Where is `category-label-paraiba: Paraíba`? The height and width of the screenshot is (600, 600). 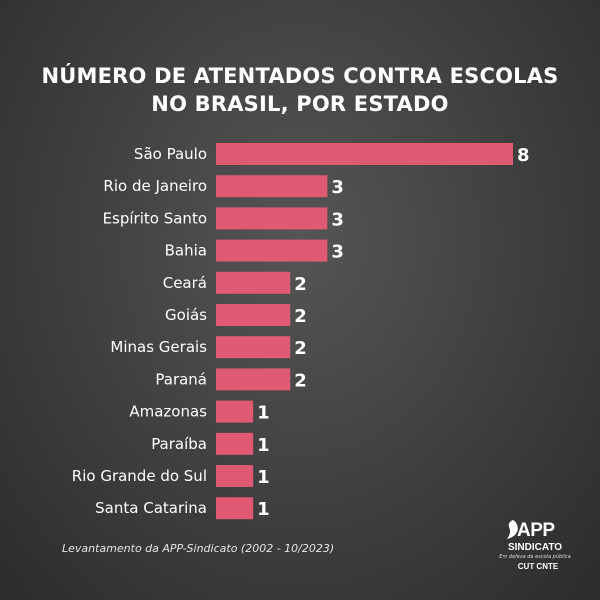
category-label-paraiba: Paraíba is located at coordinates (179, 444).